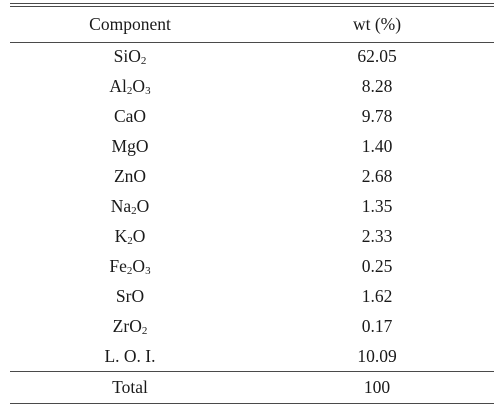 This screenshot has width=501, height=410. Describe the element at coordinates (118, 86) in the screenshot. I see `component-base: Al` at that location.